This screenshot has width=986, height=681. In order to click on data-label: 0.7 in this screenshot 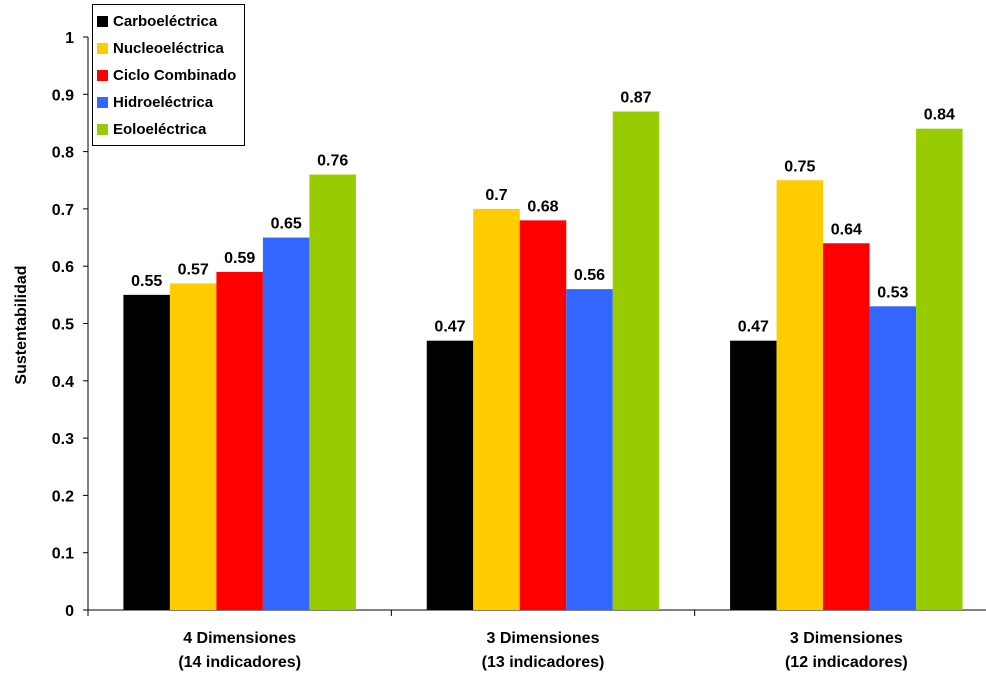, I will do `click(496, 195)`.